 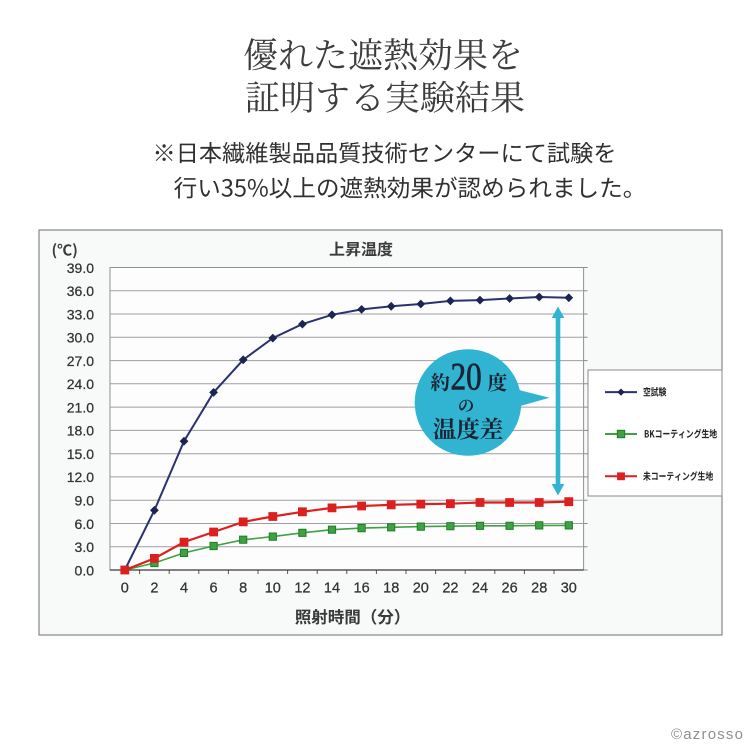 What do you see at coordinates (85, 501) in the screenshot?
I see `svg-text: 9.0` at bounding box center [85, 501].